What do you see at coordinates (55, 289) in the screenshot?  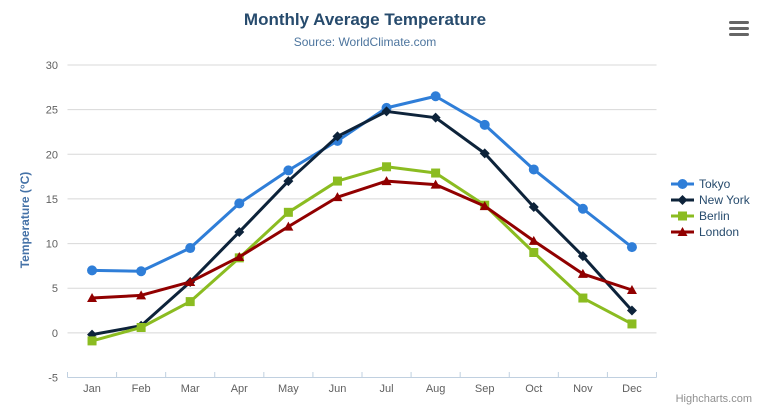 I see `y-axis-label: 5` at bounding box center [55, 289].